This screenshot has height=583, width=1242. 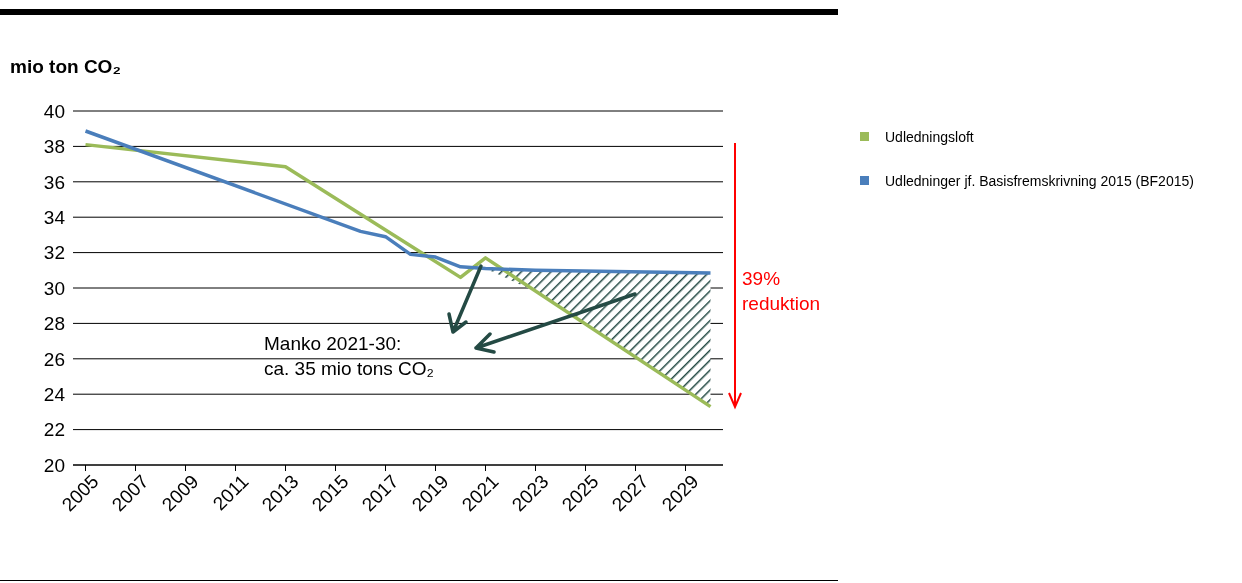 What do you see at coordinates (54, 147) in the screenshot?
I see `y-tick-label: 38` at bounding box center [54, 147].